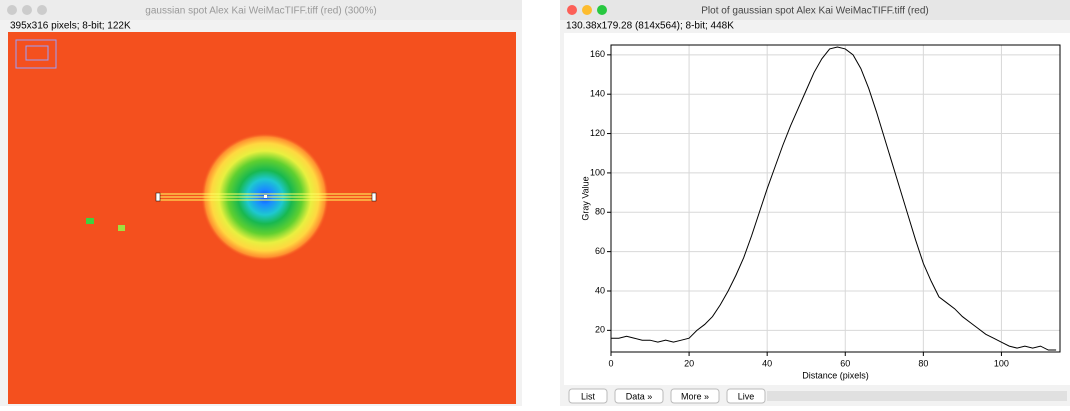 The height and width of the screenshot is (411, 1070). I want to click on x-tick-label: 20, so click(689, 363).